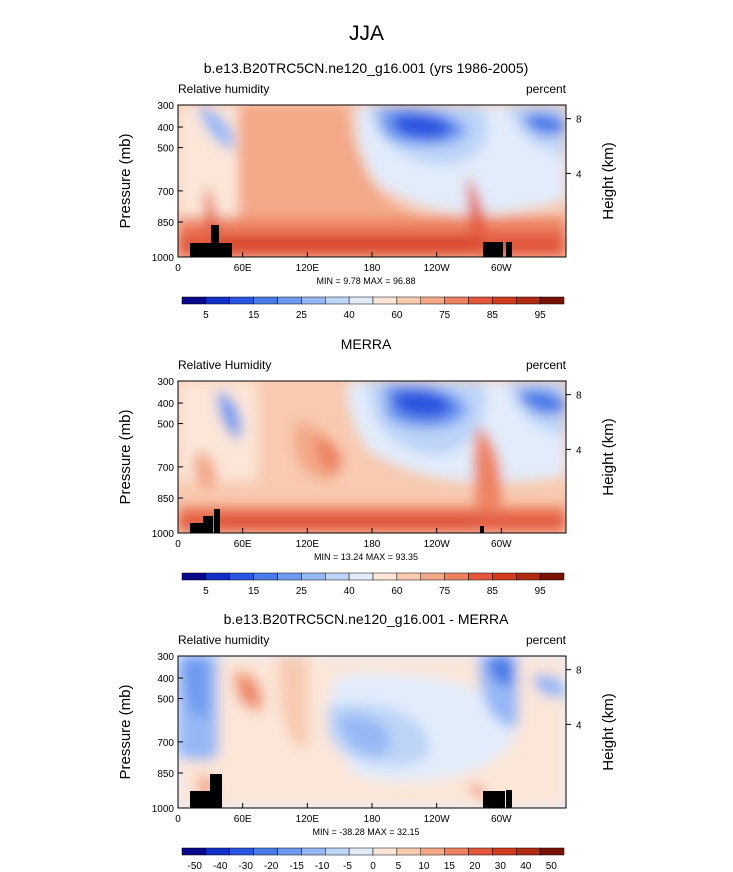 The height and width of the screenshot is (872, 733). I want to click on panel-title: b.e13.B20TRC5CN.ne120_g16.001 - MERRA, so click(366, 619).